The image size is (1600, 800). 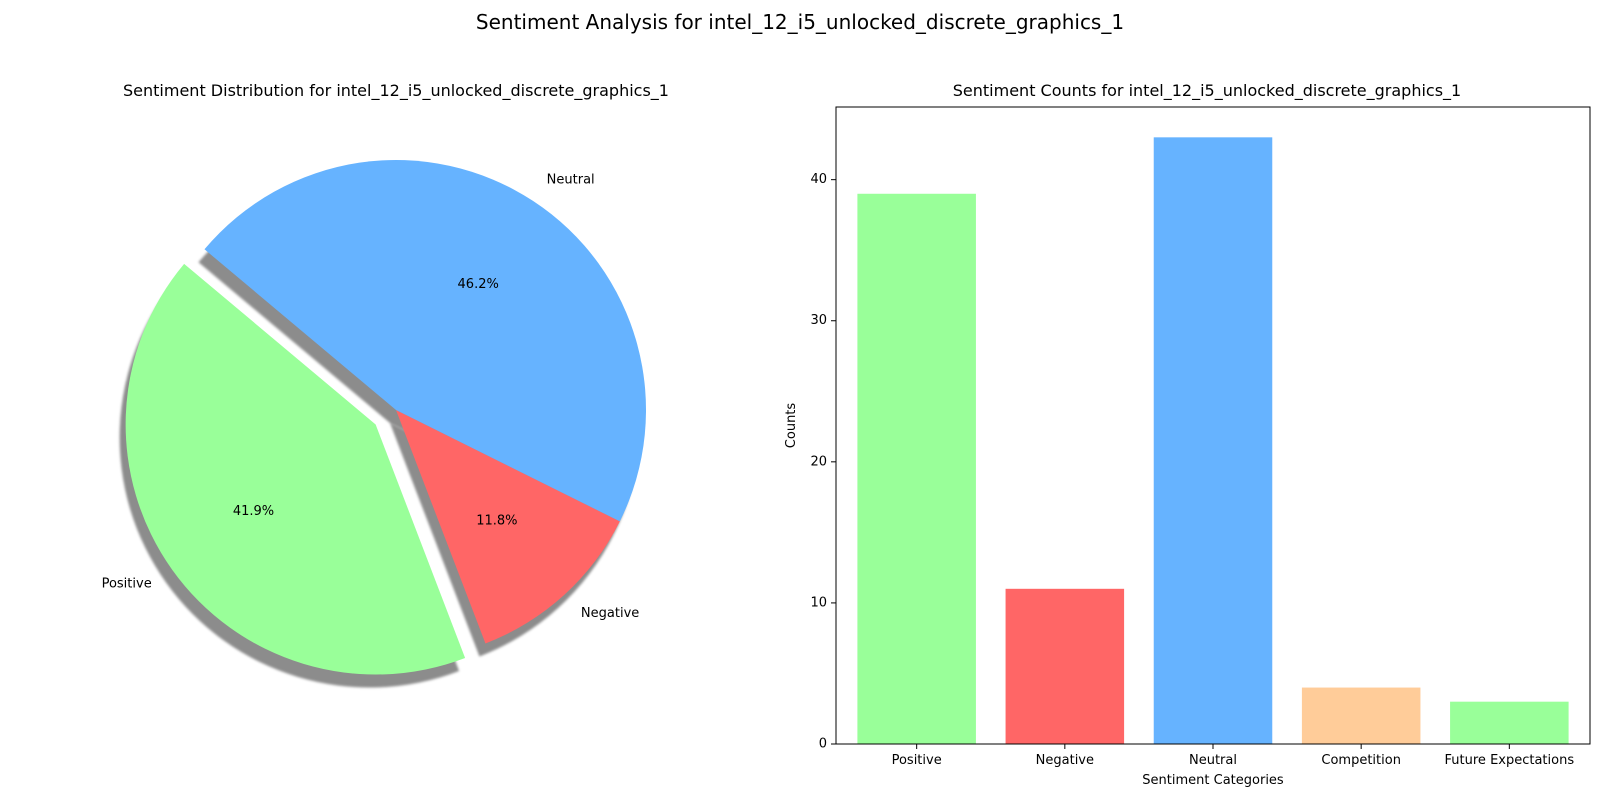 I want to click on x-tick-label-future-expectations: Future Expectations, so click(x=1510, y=760).